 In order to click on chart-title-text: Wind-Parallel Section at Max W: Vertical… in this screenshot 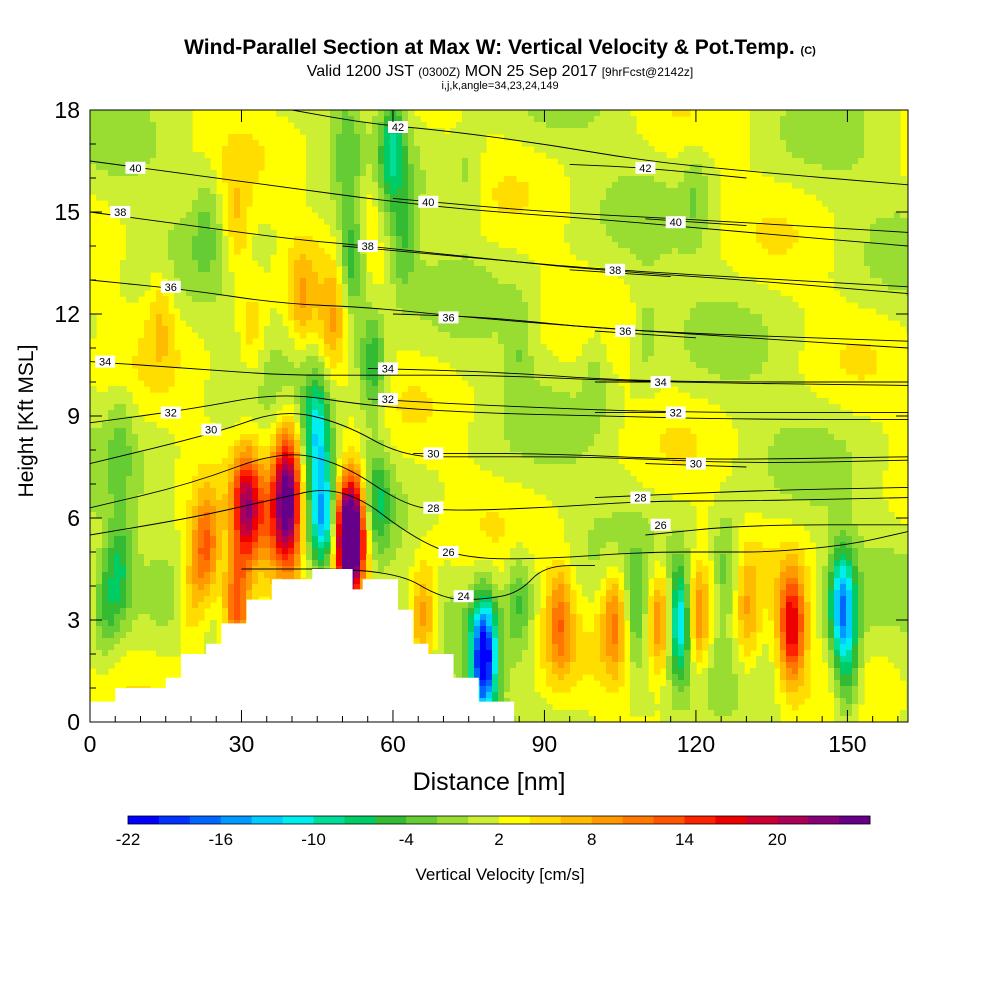, I will do `click(489, 47)`.